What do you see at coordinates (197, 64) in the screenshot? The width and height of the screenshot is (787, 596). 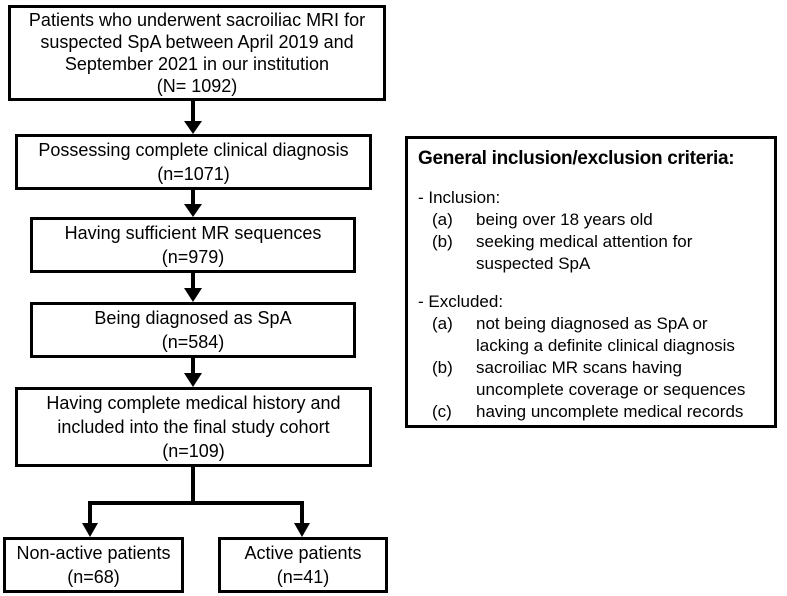 I see `box-text-line: September 2021 in our institution` at bounding box center [197, 64].